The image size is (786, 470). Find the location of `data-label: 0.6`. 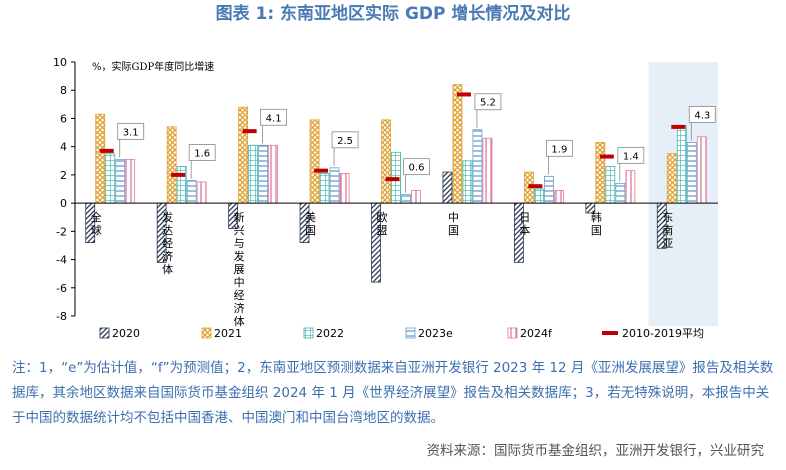

data-label: 0.6 is located at coordinates (417, 168).